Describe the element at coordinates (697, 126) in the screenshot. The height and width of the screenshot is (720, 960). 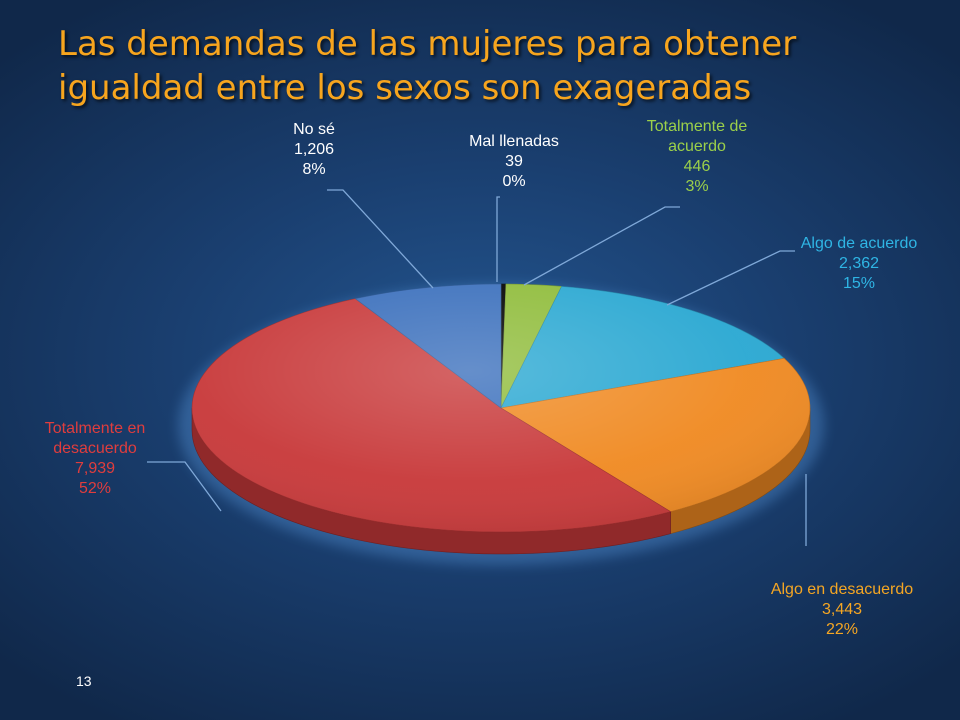
I see `slice-label-name: Totalmente de` at that location.